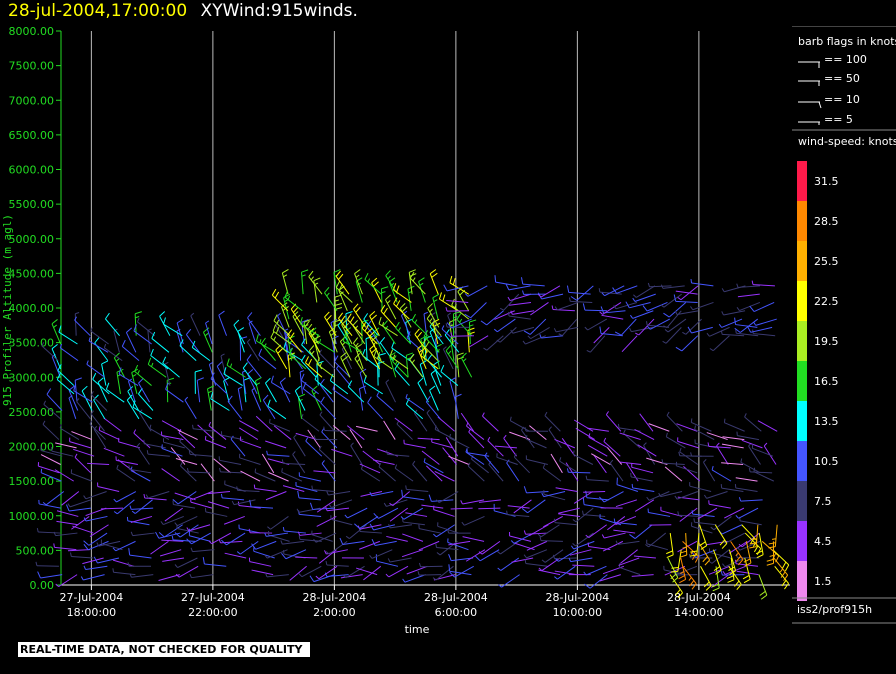 This screenshot has height=674, width=896. What do you see at coordinates (91, 597) in the screenshot?
I see `x-tick-date-0: 27-Jul-2004` at bounding box center [91, 597].